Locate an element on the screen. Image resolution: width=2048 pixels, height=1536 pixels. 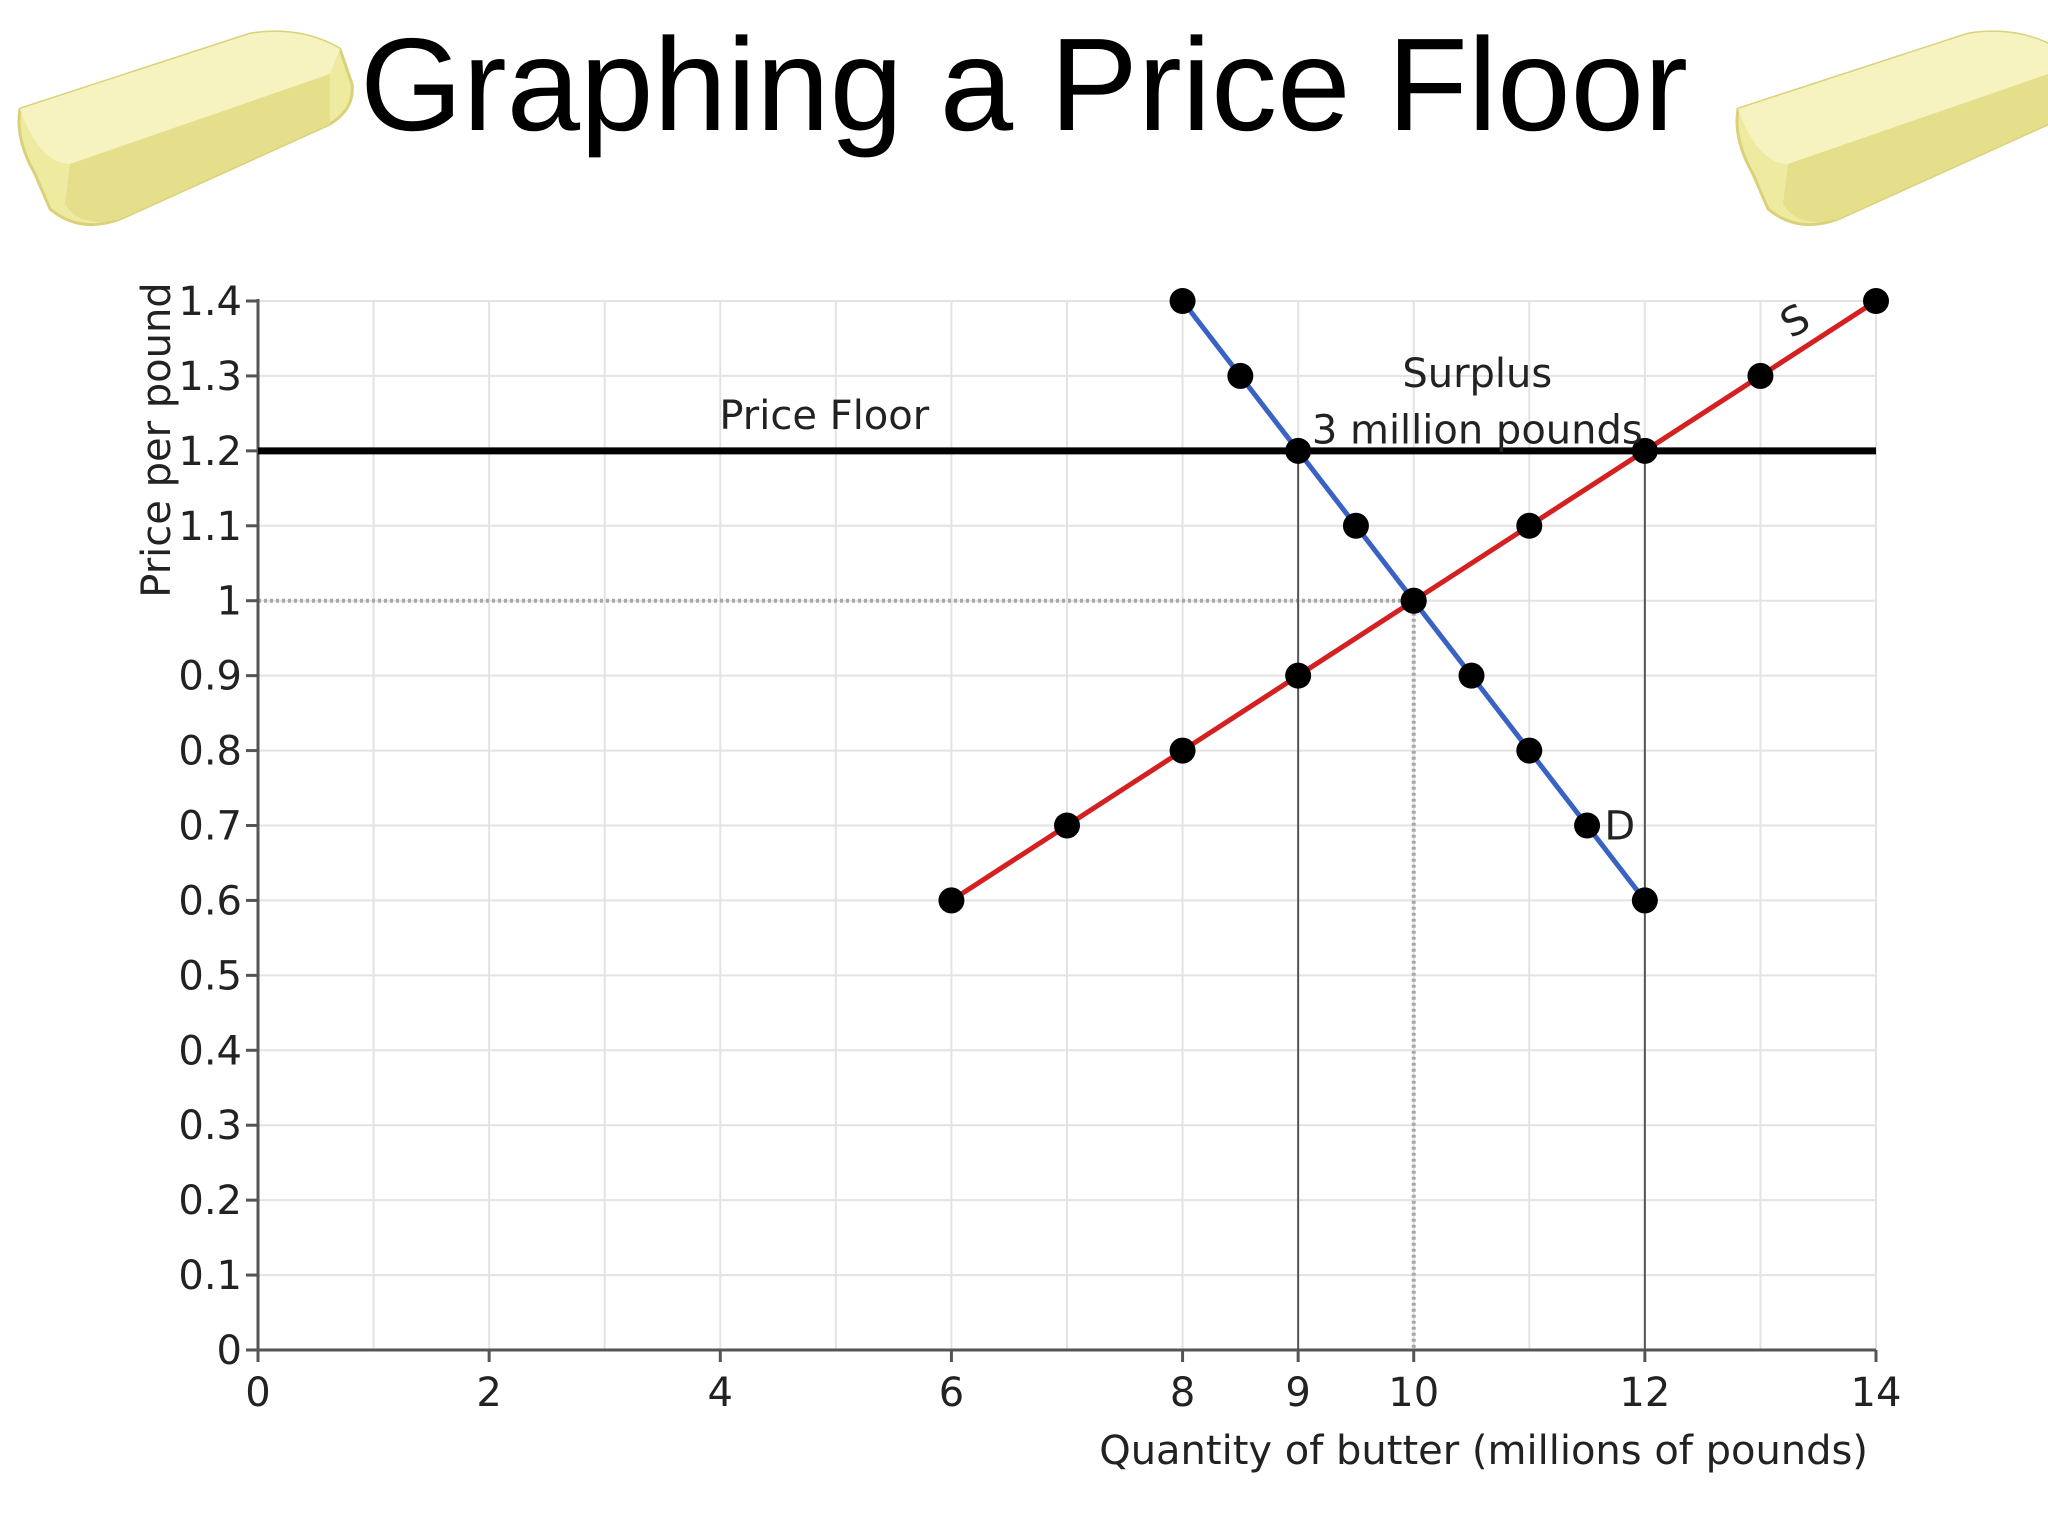
y-tick-label: 1 is located at coordinates (229, 602).